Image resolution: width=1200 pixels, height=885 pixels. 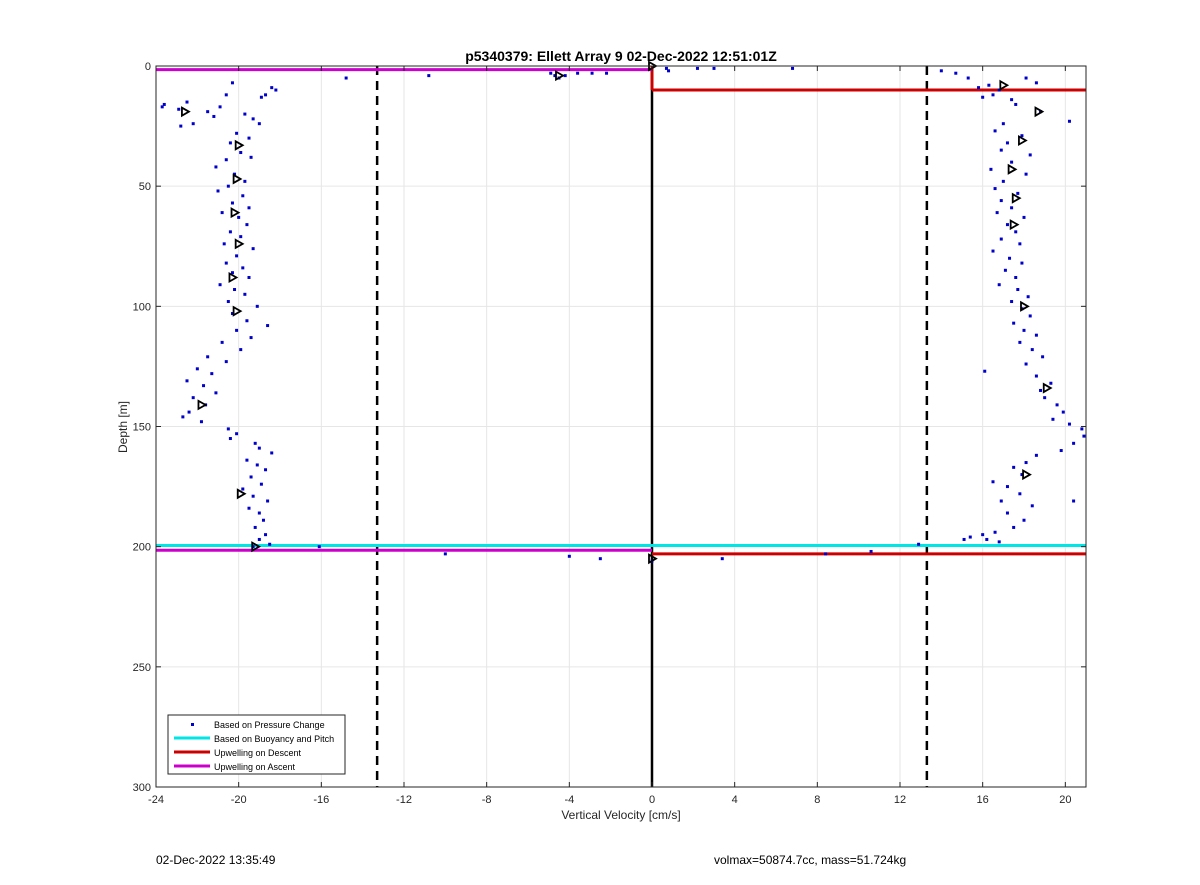 I want to click on y-tick-label: 50, so click(x=145, y=187).